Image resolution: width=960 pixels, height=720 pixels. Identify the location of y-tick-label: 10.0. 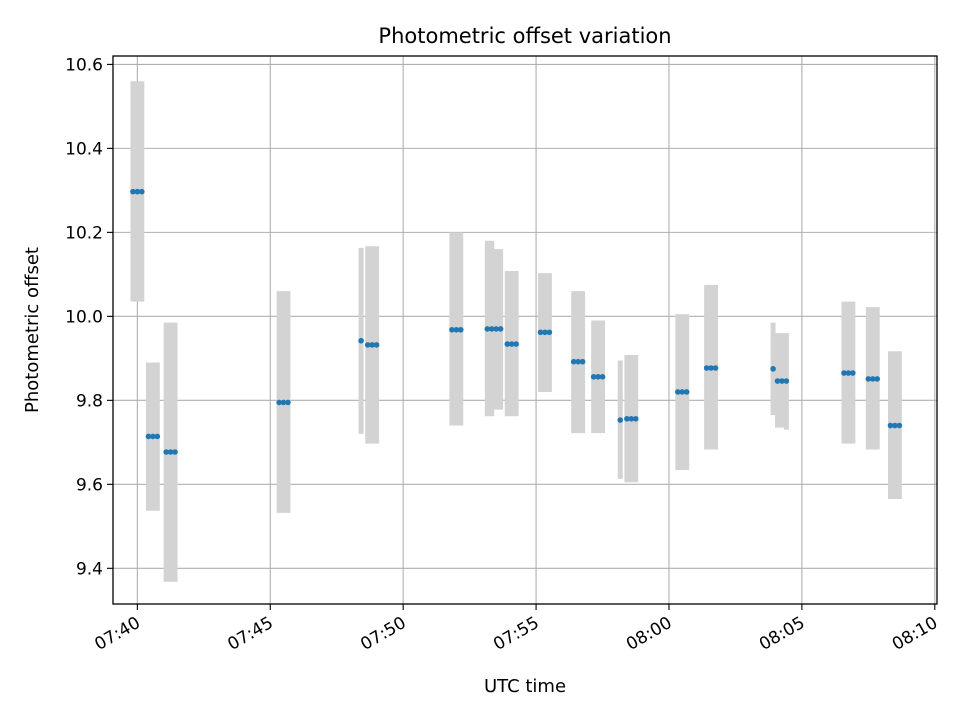
(84, 317).